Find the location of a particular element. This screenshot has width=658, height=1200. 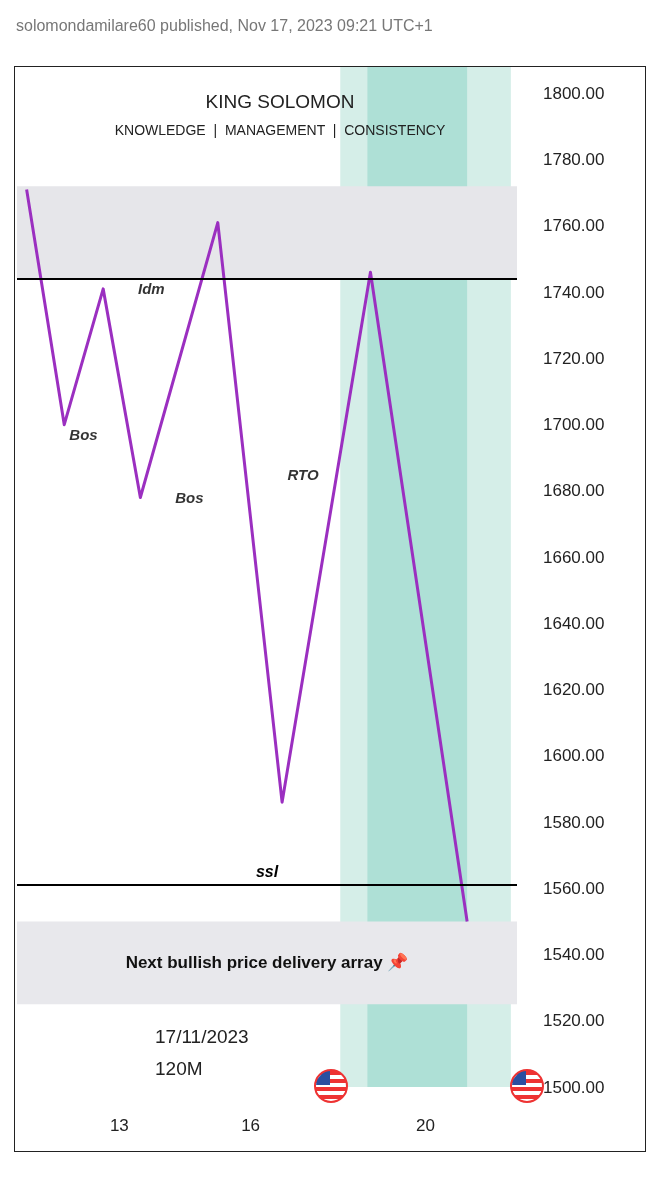

y-tick-label: 1700.00 is located at coordinates (574, 425).